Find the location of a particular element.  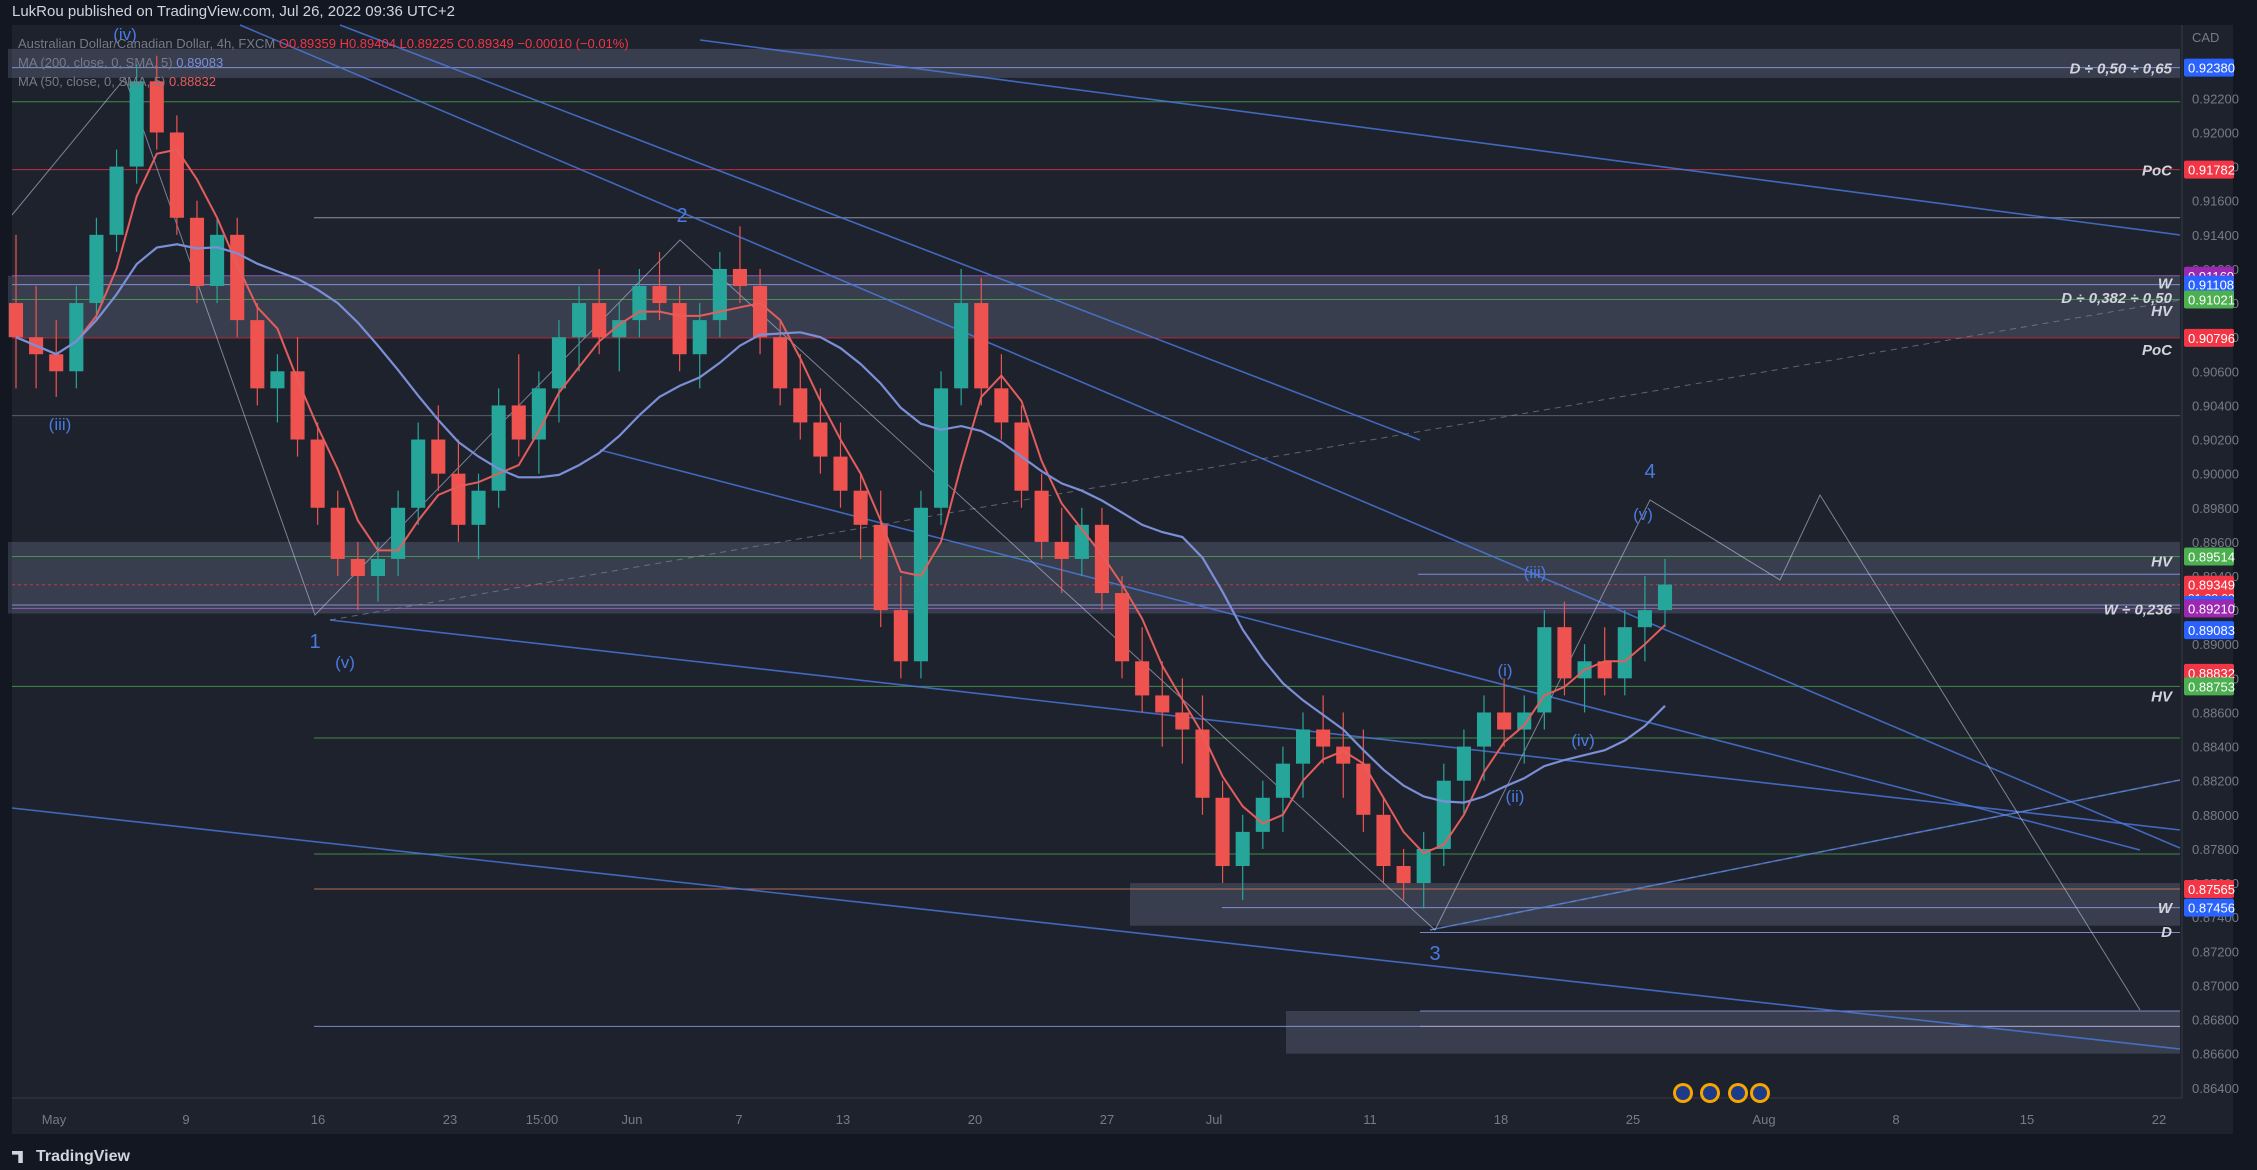

time-axis-bg is located at coordinates (1122, 1116).